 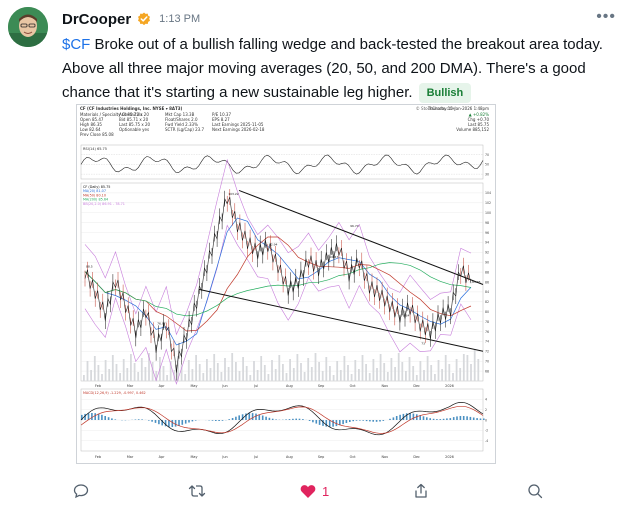 I want to click on sentiment-badge: Bullish, so click(x=445, y=93).